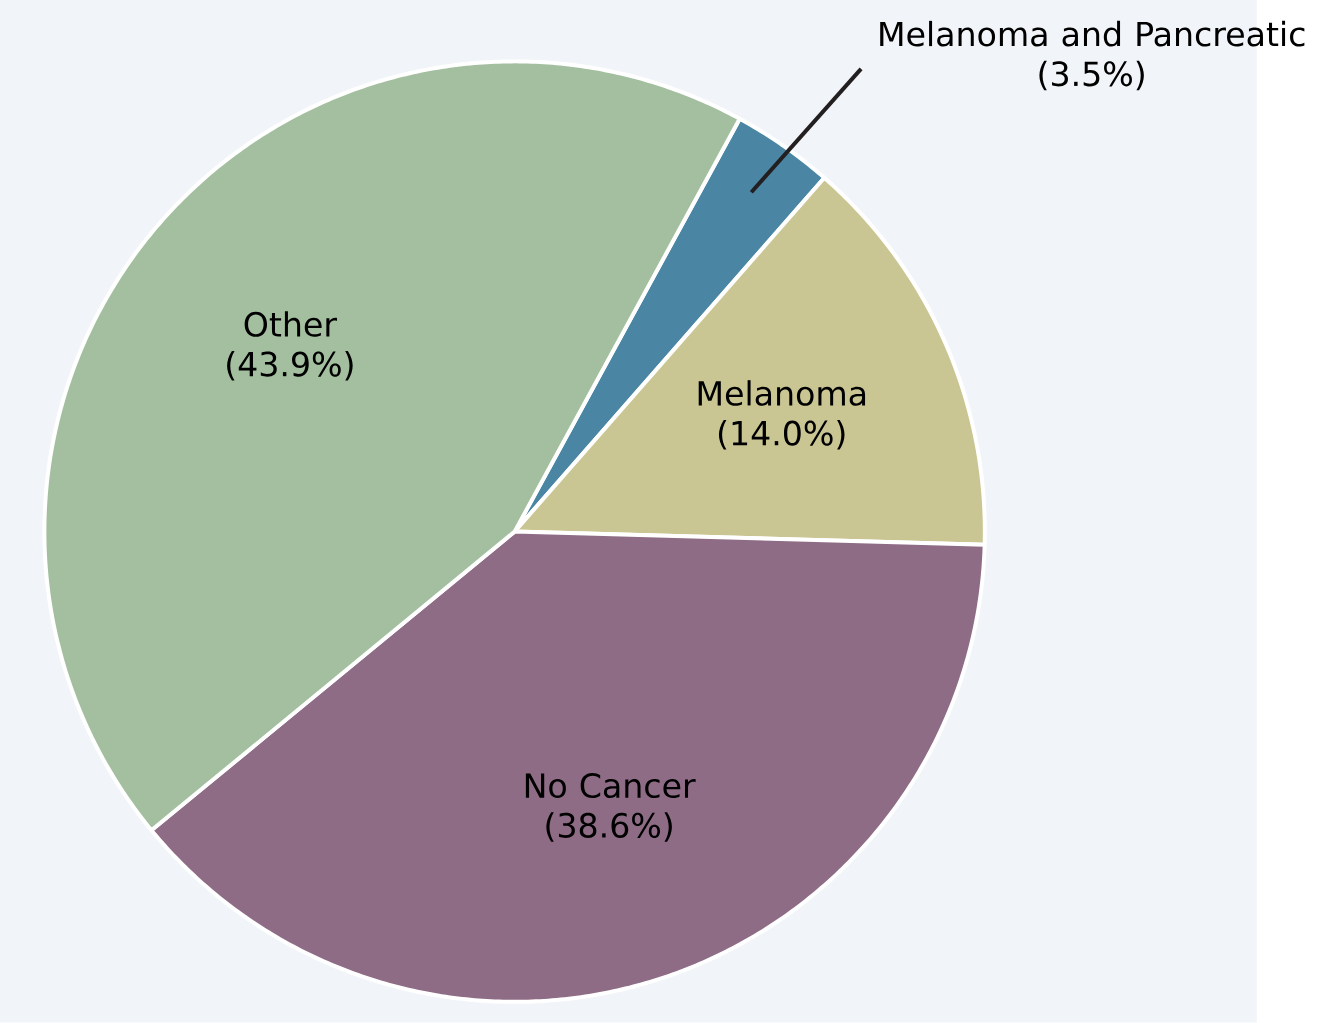 The width and height of the screenshot is (1331, 1023). What do you see at coordinates (782, 393) in the screenshot?
I see `slice-label: Melanoma` at bounding box center [782, 393].